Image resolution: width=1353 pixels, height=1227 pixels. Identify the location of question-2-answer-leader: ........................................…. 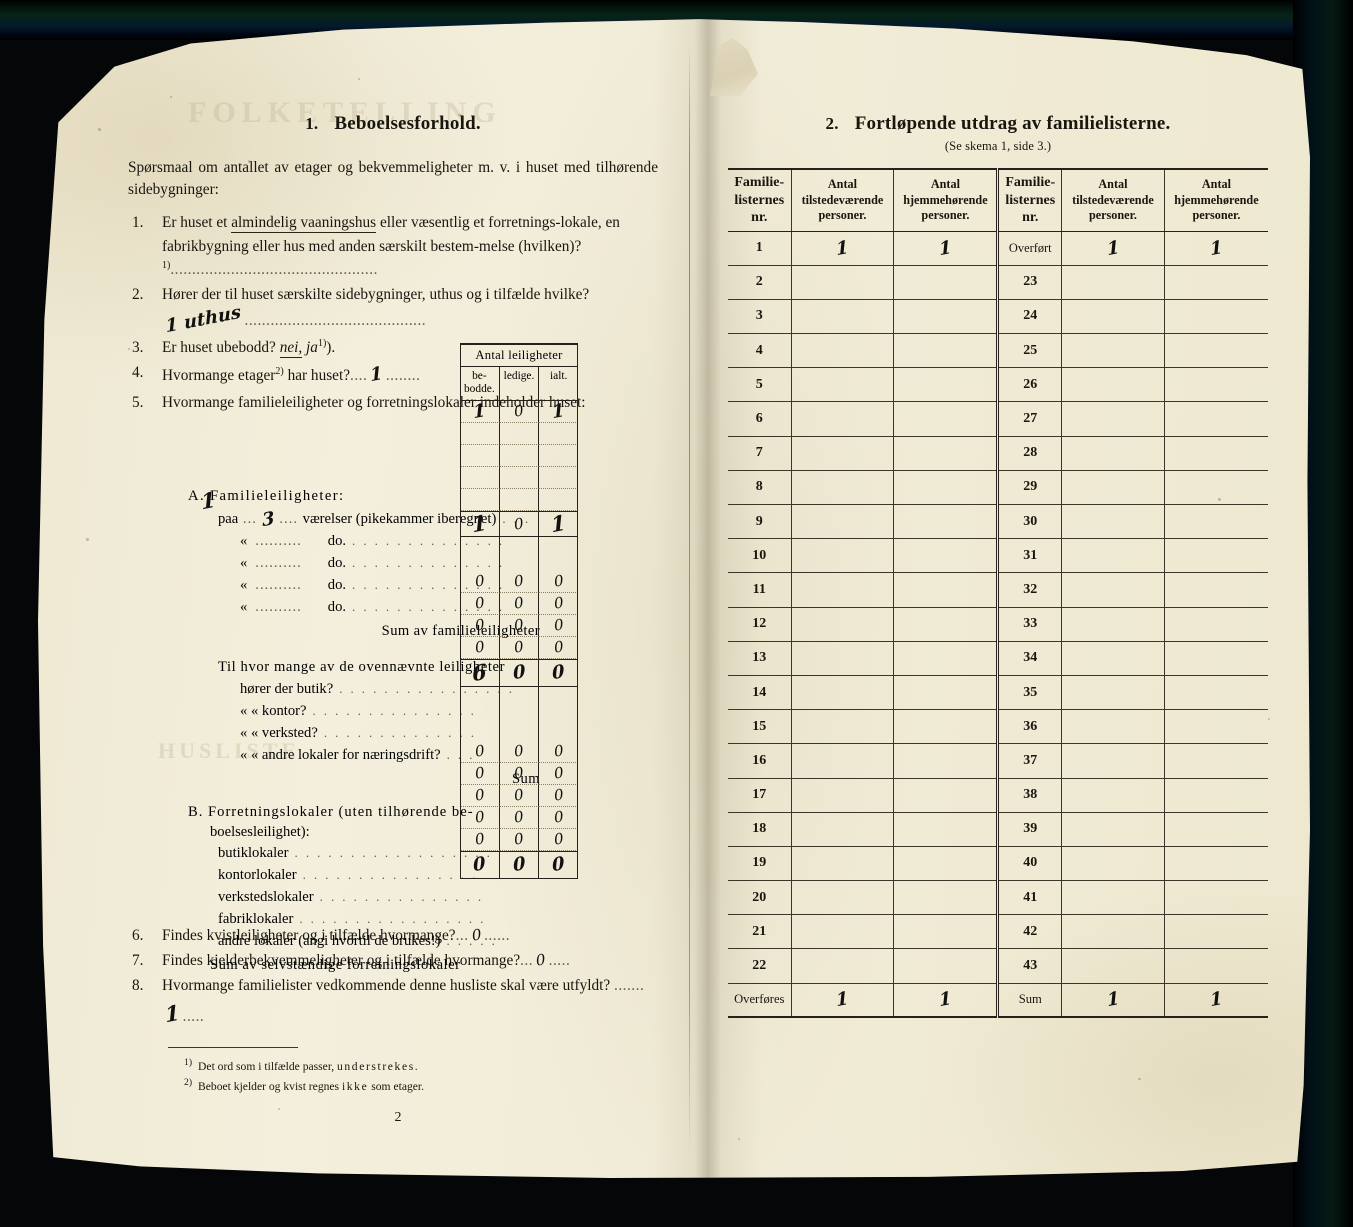
(335, 321).